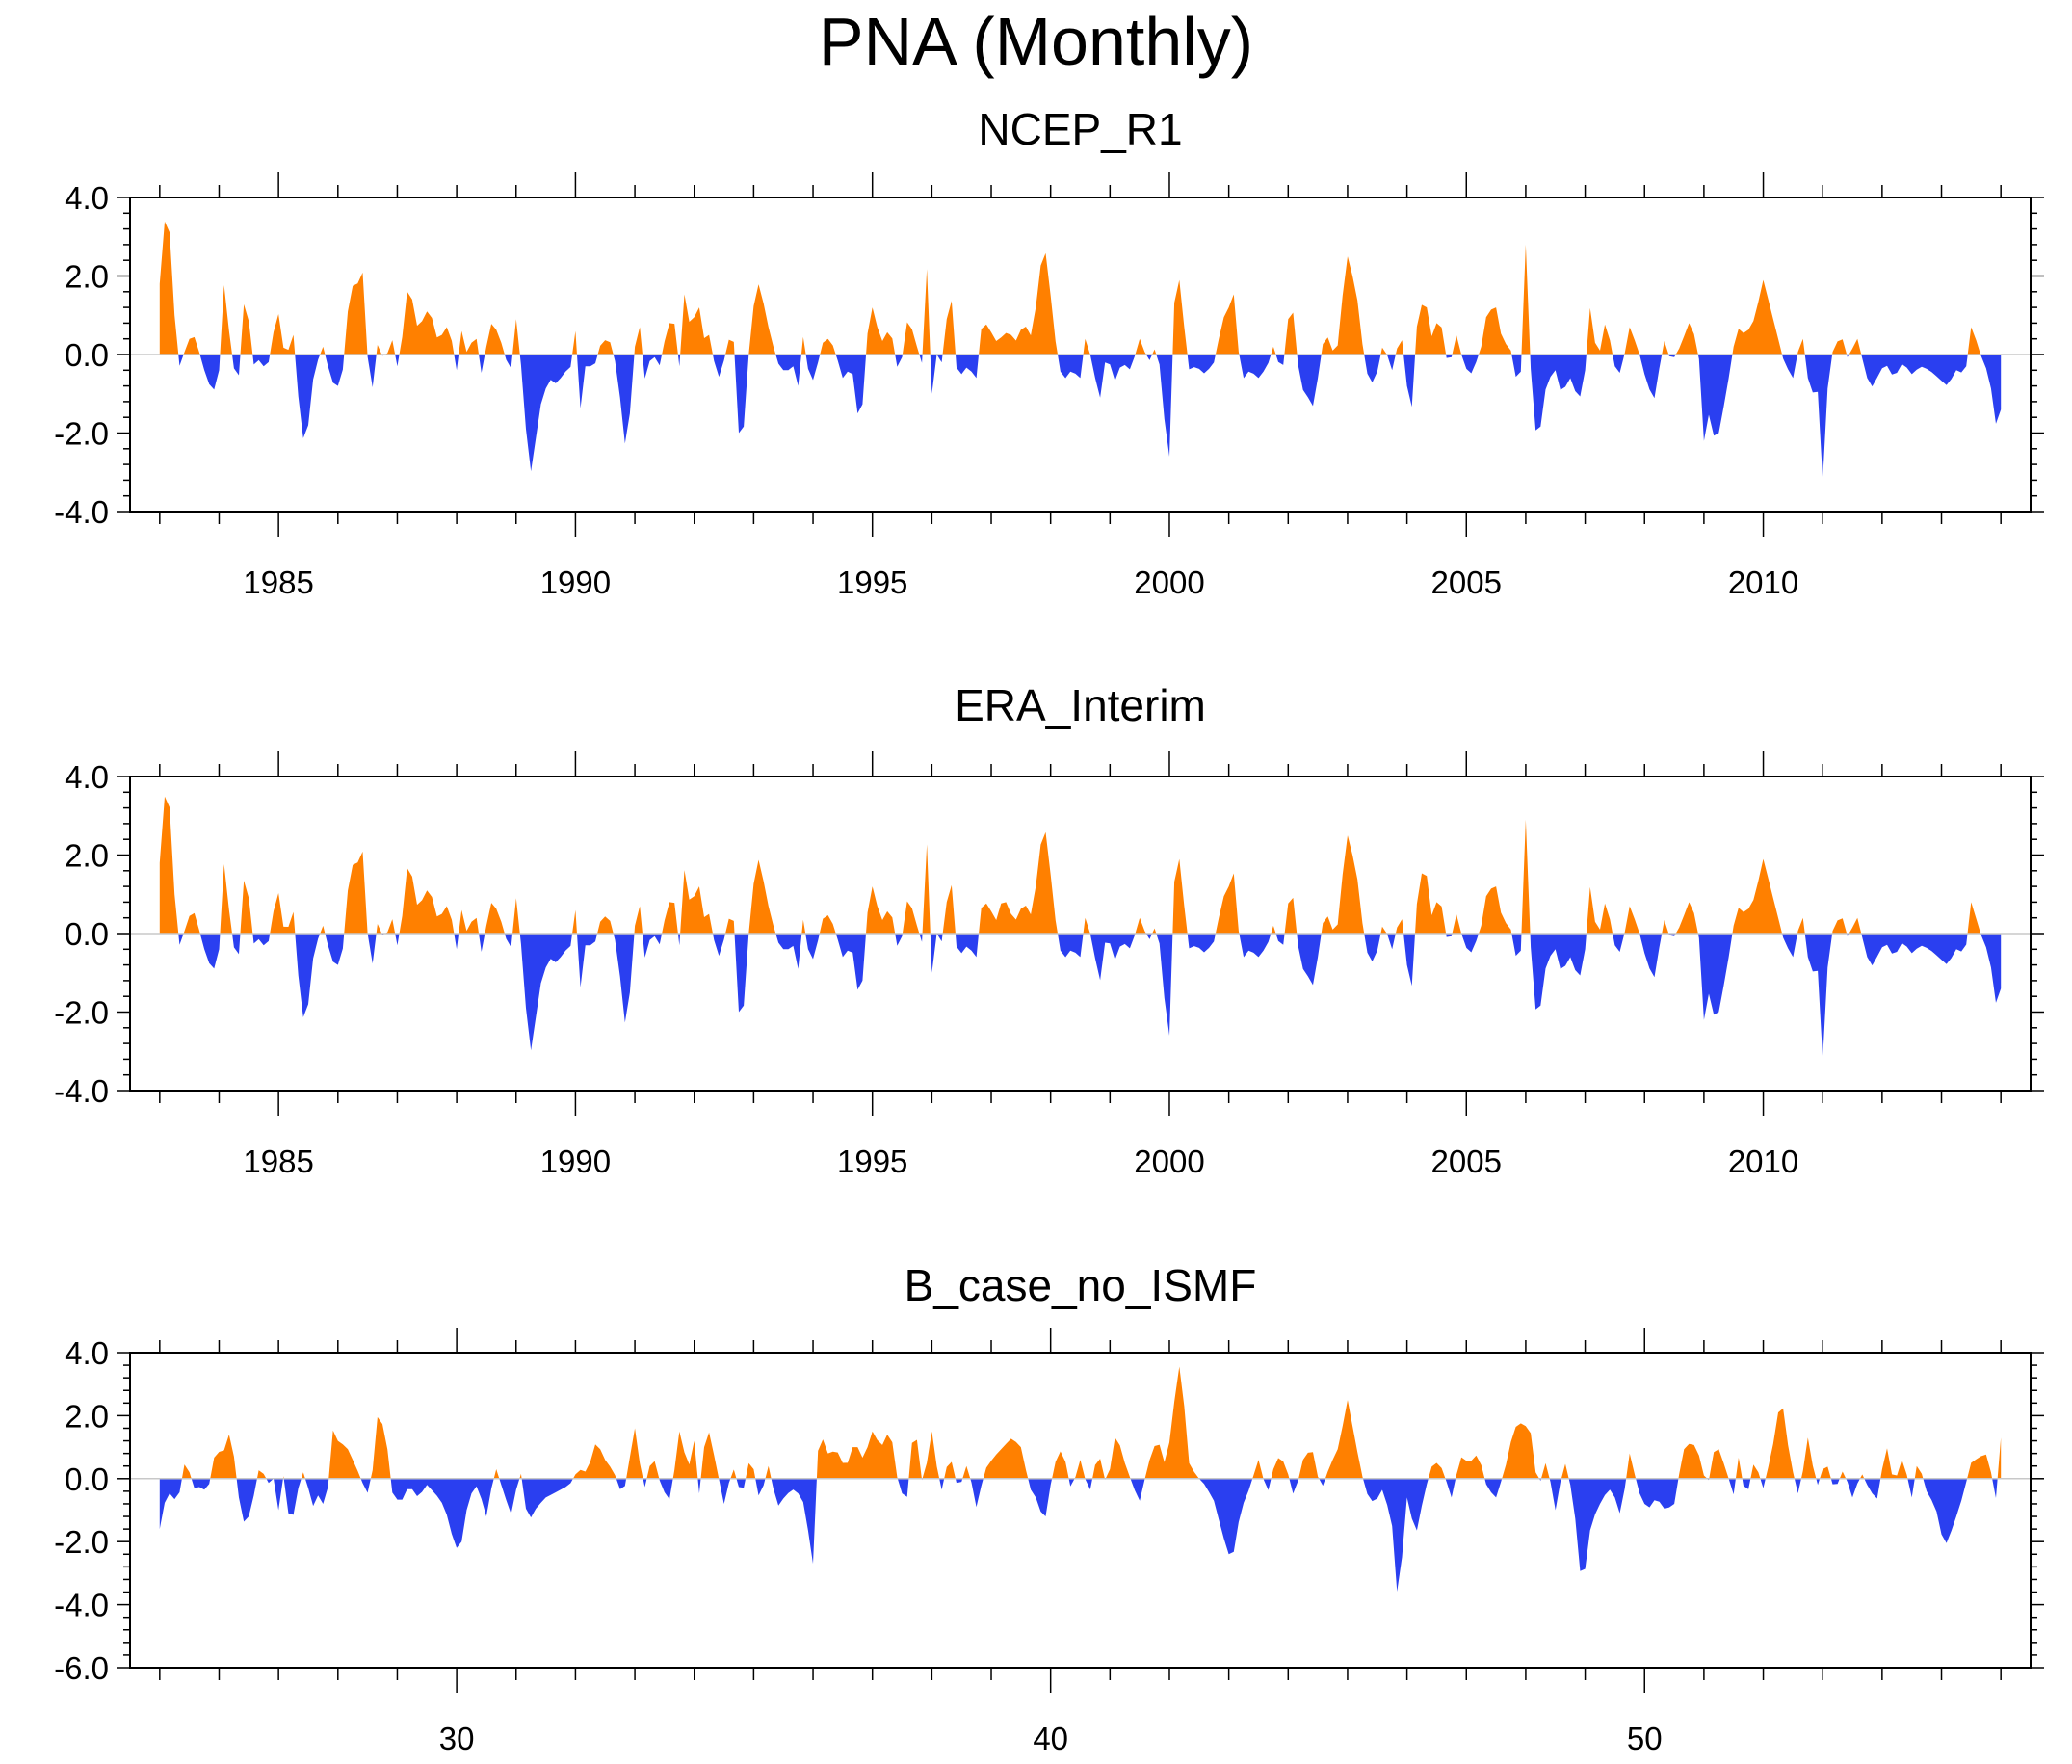 This screenshot has width=2072, height=1764. What do you see at coordinates (1080, 129) in the screenshot?
I see `panel-title: NCEP_R1` at bounding box center [1080, 129].